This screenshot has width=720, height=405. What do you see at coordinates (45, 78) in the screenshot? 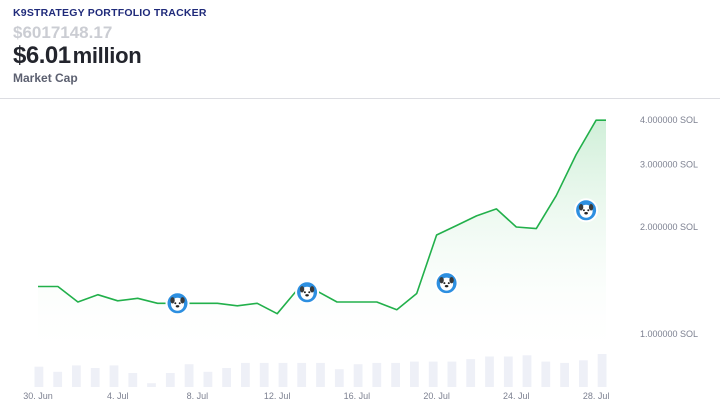
I see `metric-label: Market Cap` at bounding box center [45, 78].